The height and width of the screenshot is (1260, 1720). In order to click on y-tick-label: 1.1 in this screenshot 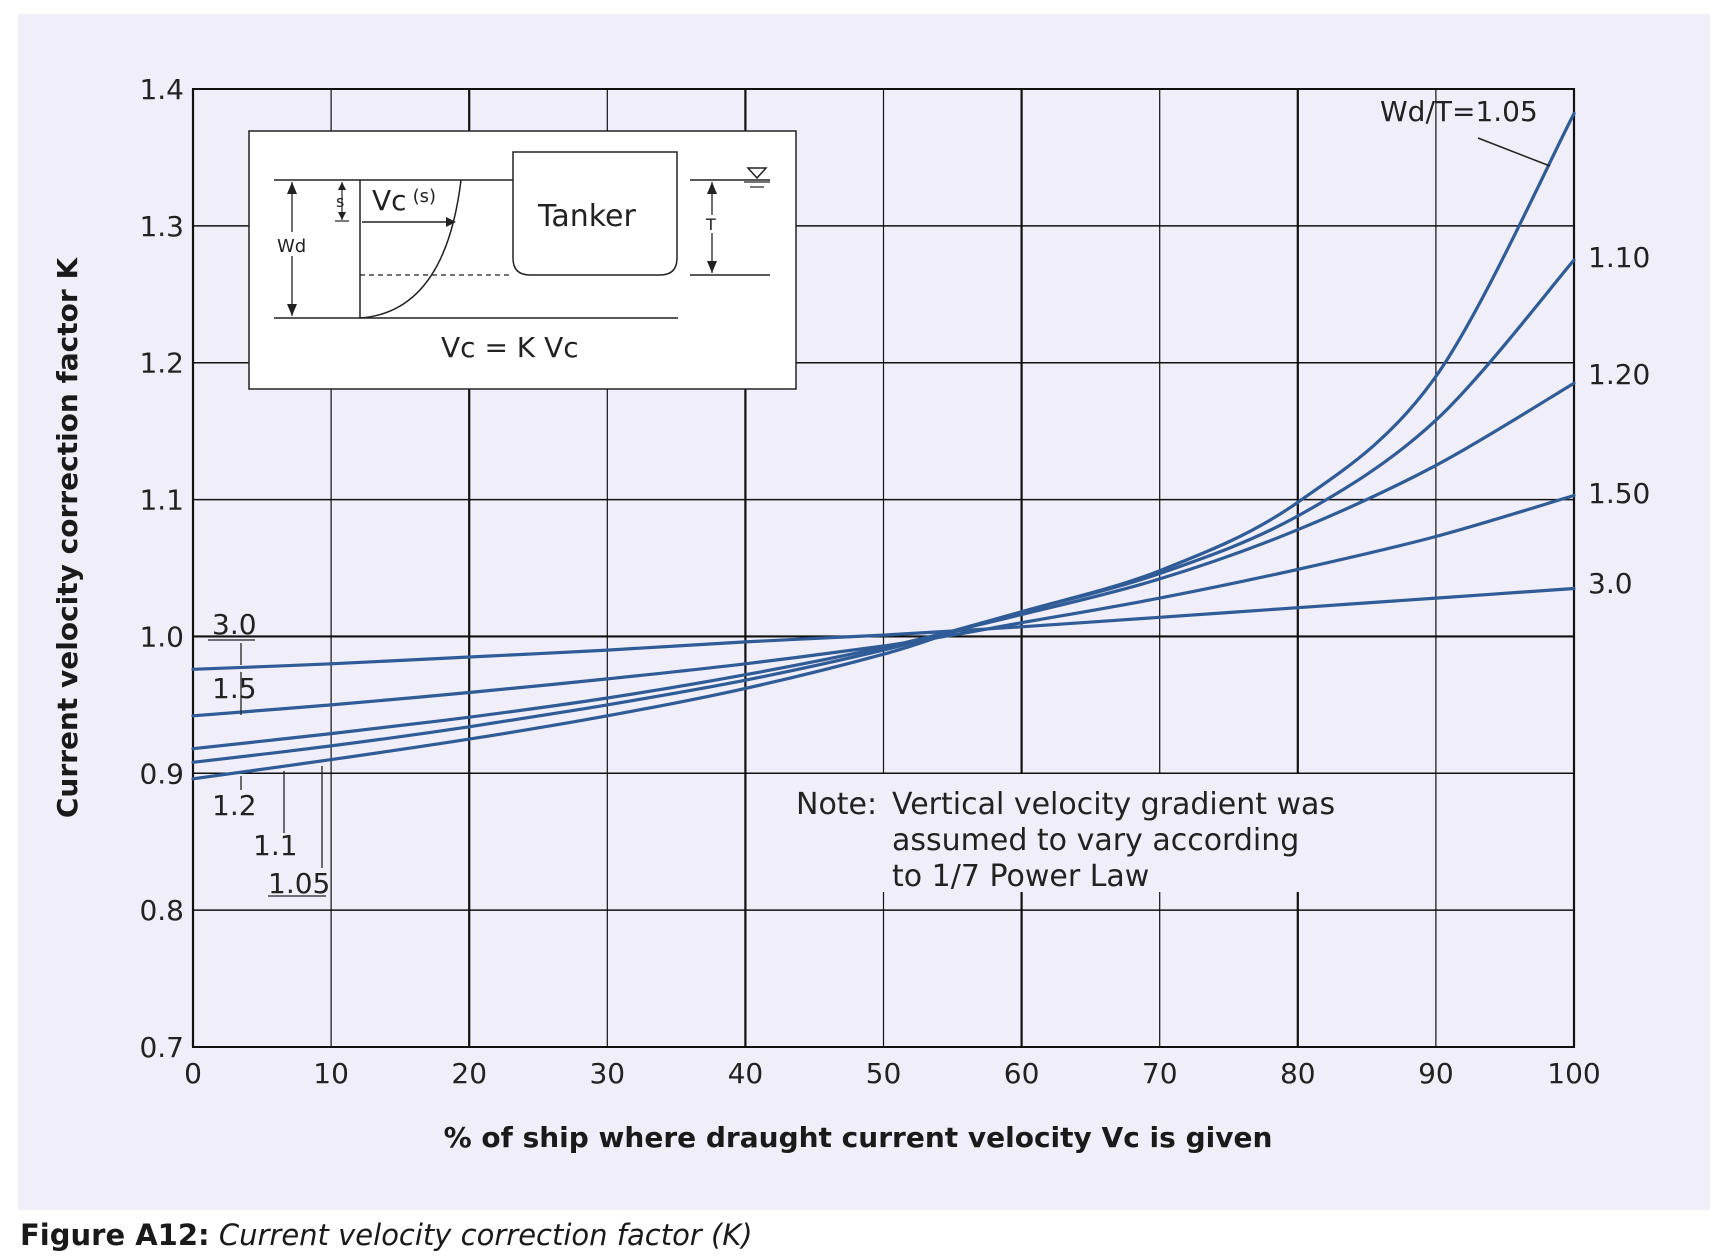, I will do `click(161, 500)`.